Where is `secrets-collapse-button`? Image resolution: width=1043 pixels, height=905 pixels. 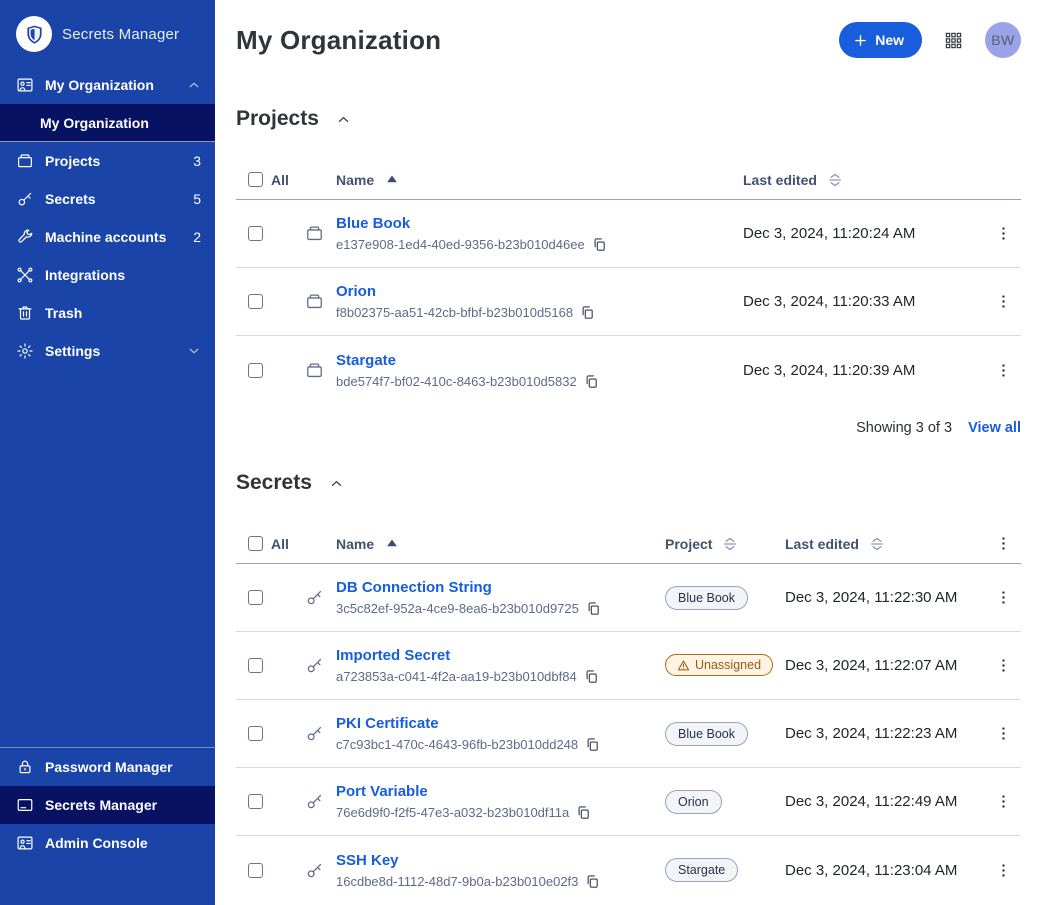 secrets-collapse-button is located at coordinates (336, 483).